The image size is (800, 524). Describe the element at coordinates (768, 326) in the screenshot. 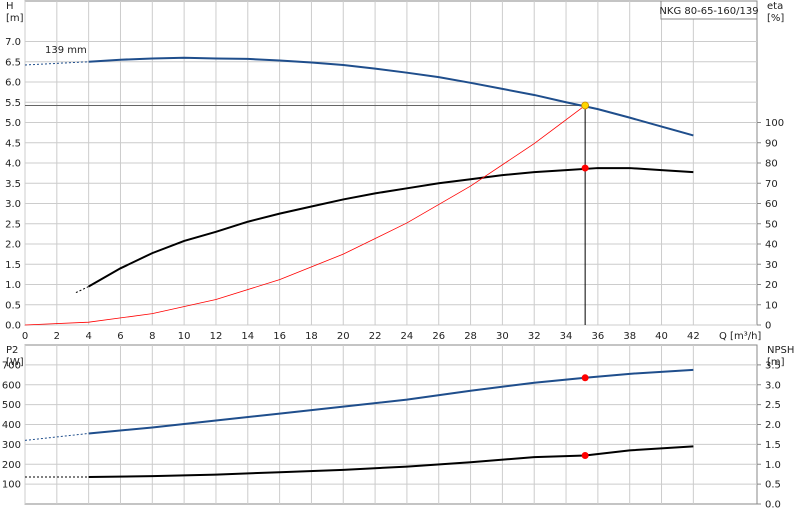

I see `y2-tick-label: 0` at that location.